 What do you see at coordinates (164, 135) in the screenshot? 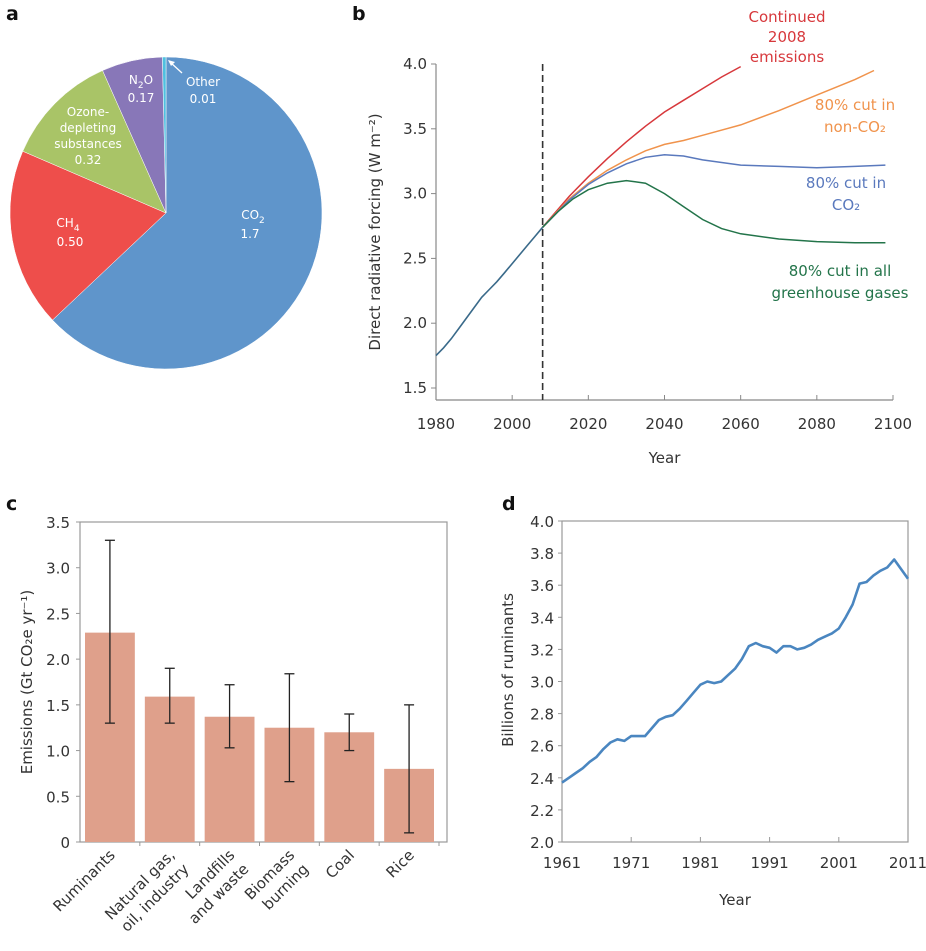
I see `pie-slice-other` at bounding box center [164, 135].